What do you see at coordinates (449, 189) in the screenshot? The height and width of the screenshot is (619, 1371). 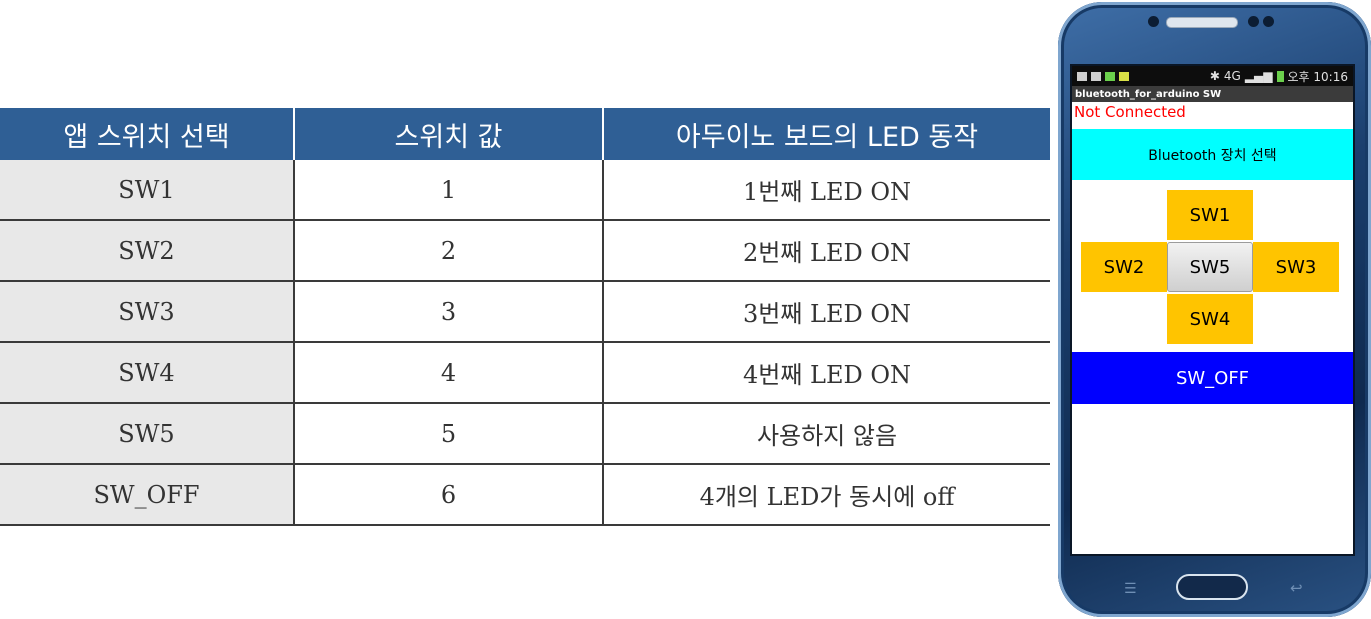 I see `cell-value: 1` at bounding box center [449, 189].